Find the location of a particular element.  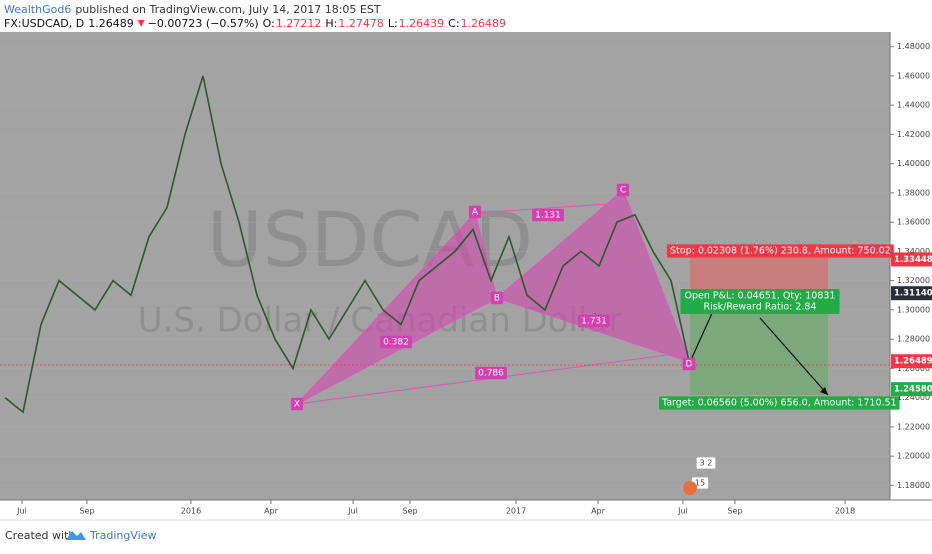

pattern-xab is located at coordinates (397, 308).